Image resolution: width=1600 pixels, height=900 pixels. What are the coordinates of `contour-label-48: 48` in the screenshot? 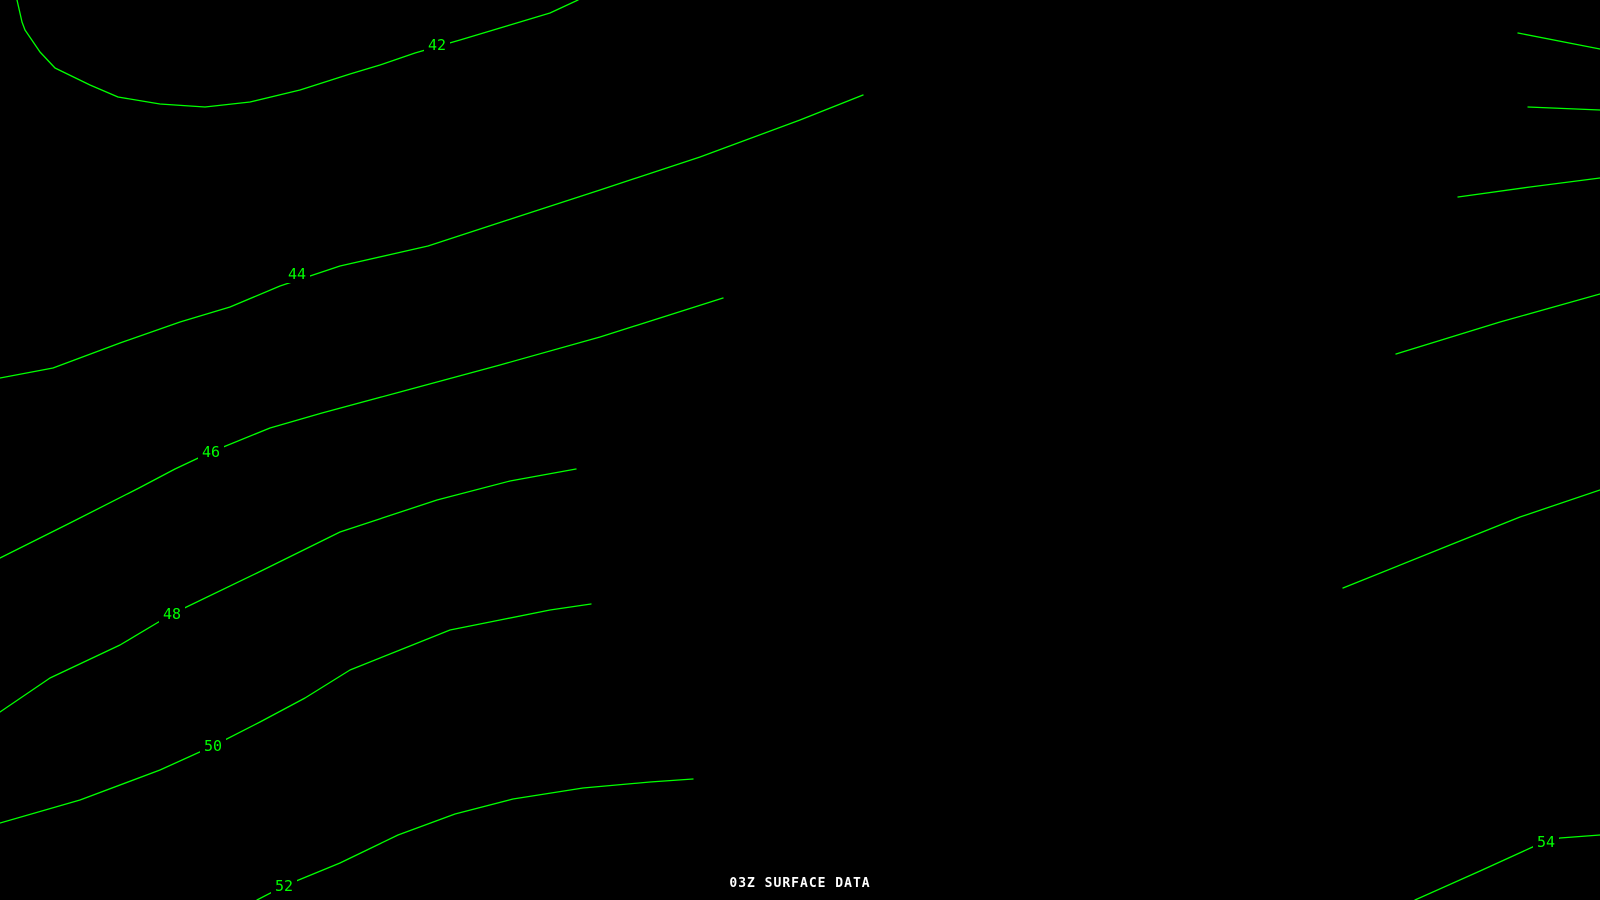 It's located at (172, 614).